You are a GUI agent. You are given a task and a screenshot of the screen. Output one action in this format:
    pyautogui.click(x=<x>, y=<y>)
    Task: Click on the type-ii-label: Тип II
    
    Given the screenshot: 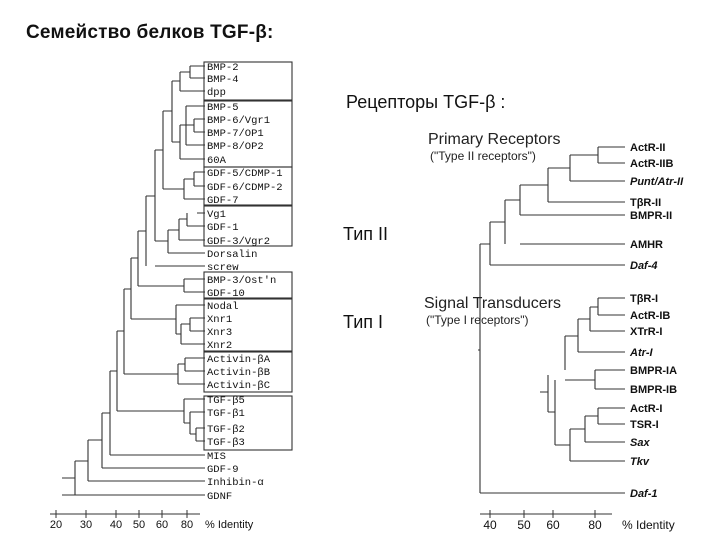 What is the action you would take?
    pyautogui.click(x=366, y=234)
    